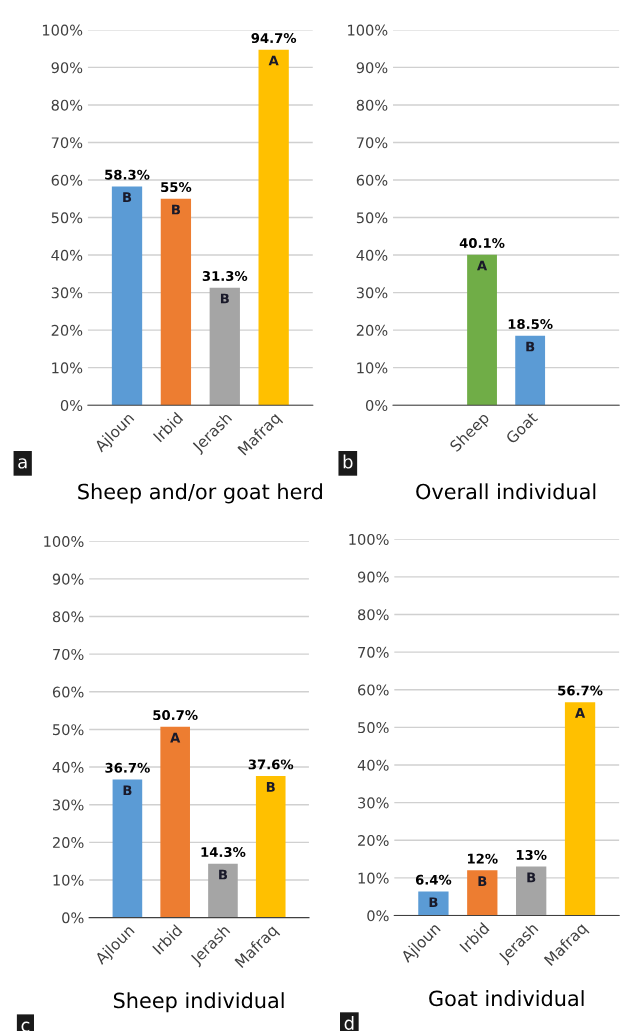 The height and width of the screenshot is (1031, 637). I want to click on text: a, so click(22, 463).